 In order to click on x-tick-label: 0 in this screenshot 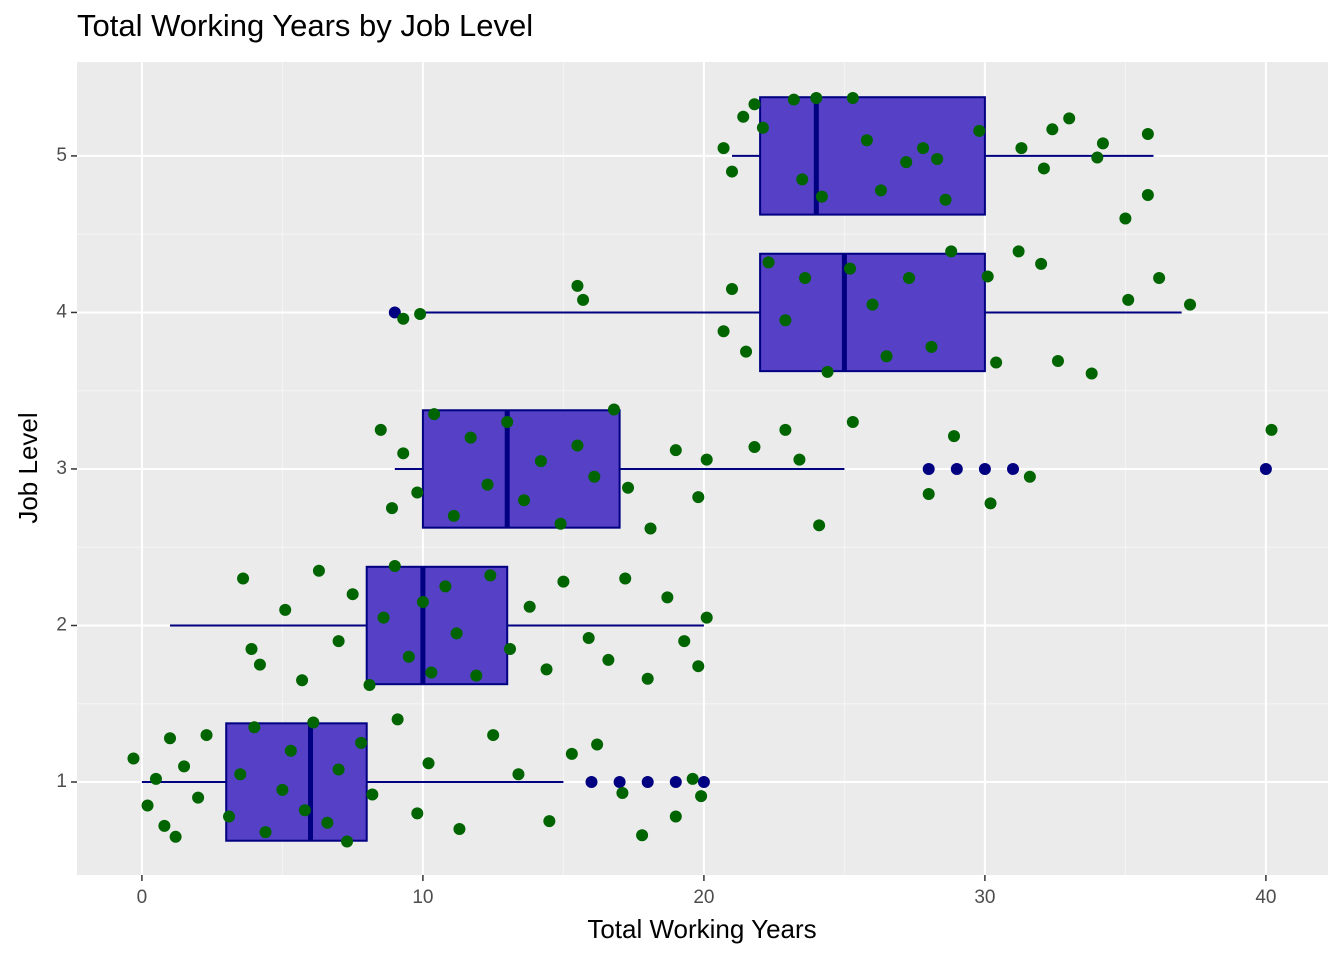, I will do `click(142, 897)`.